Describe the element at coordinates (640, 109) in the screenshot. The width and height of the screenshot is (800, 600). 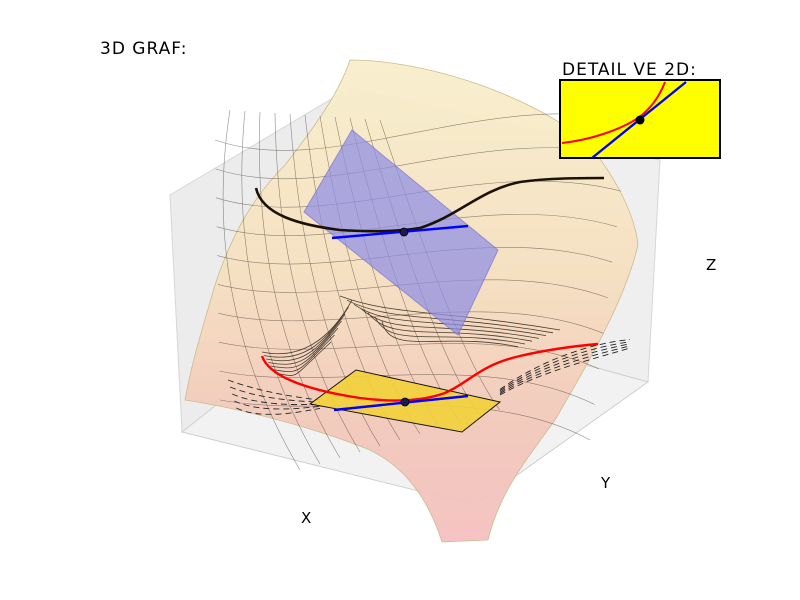
I see `inset-detail: DETAIL VE 2D:` at that location.